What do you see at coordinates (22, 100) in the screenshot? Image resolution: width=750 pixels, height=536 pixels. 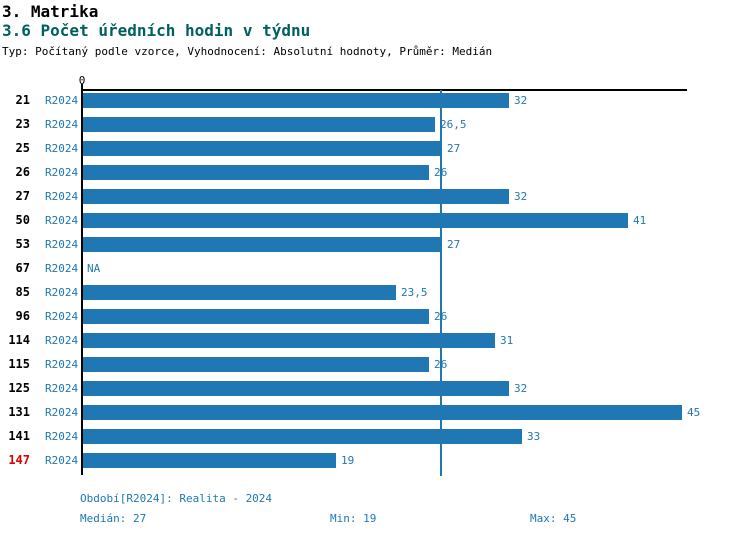 I see `row-id-label: 21` at bounding box center [22, 100].